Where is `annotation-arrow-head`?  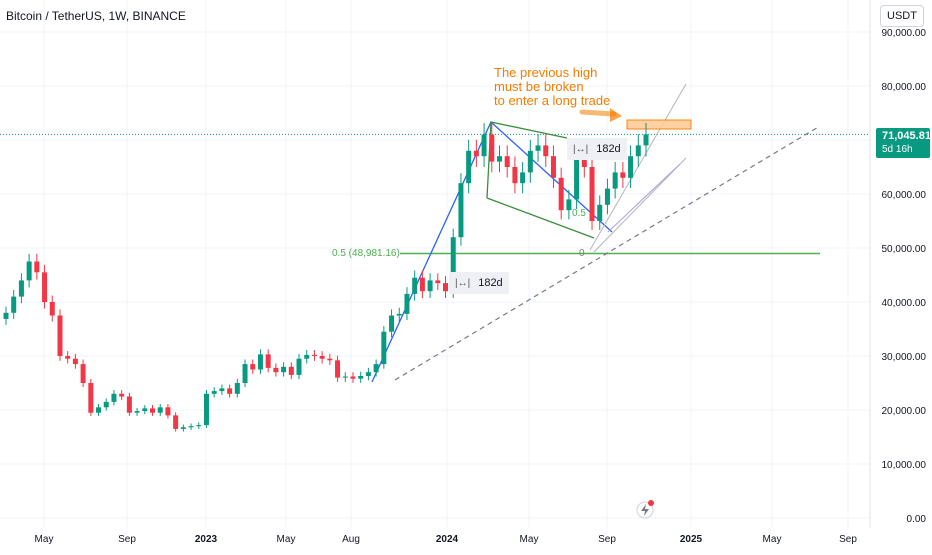
annotation-arrow-head is located at coordinates (616, 115).